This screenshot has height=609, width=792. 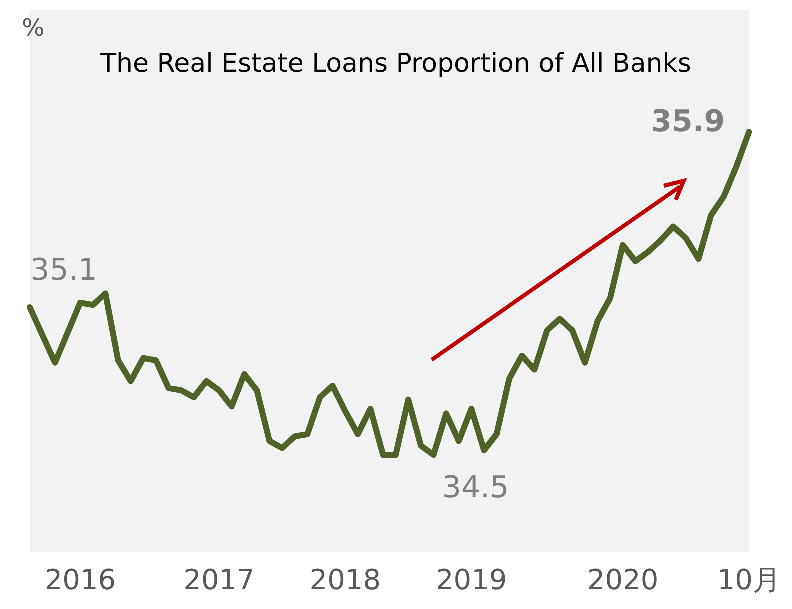 What do you see at coordinates (476, 488) in the screenshot?
I see `data-label: 34.5` at bounding box center [476, 488].